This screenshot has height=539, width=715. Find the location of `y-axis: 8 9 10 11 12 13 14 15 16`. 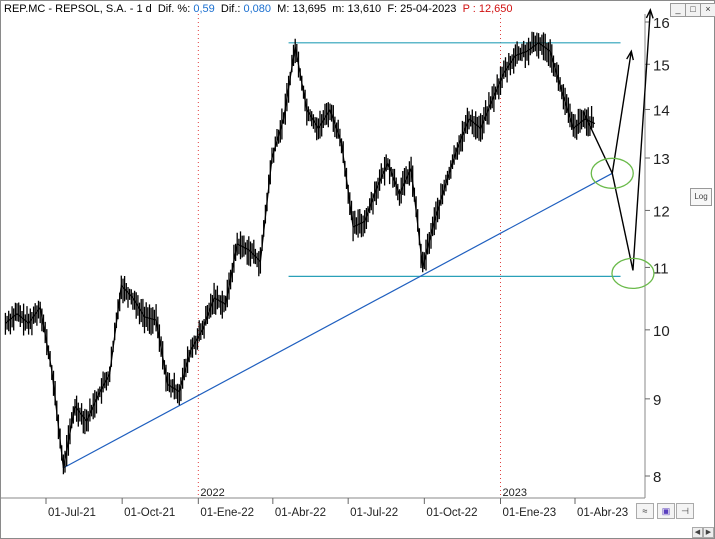

y-axis: 8 9 10 11 12 13 14 15 16 is located at coordinates (657, 250).